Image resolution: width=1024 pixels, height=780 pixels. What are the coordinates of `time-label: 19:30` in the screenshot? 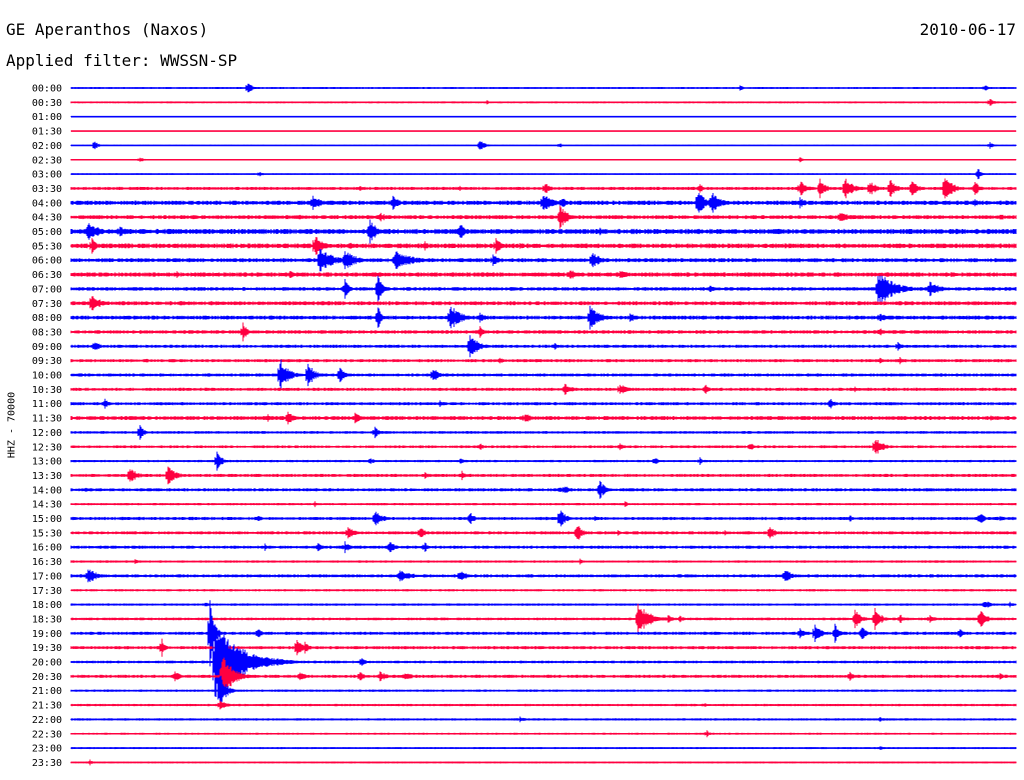 It's located at (47, 648).